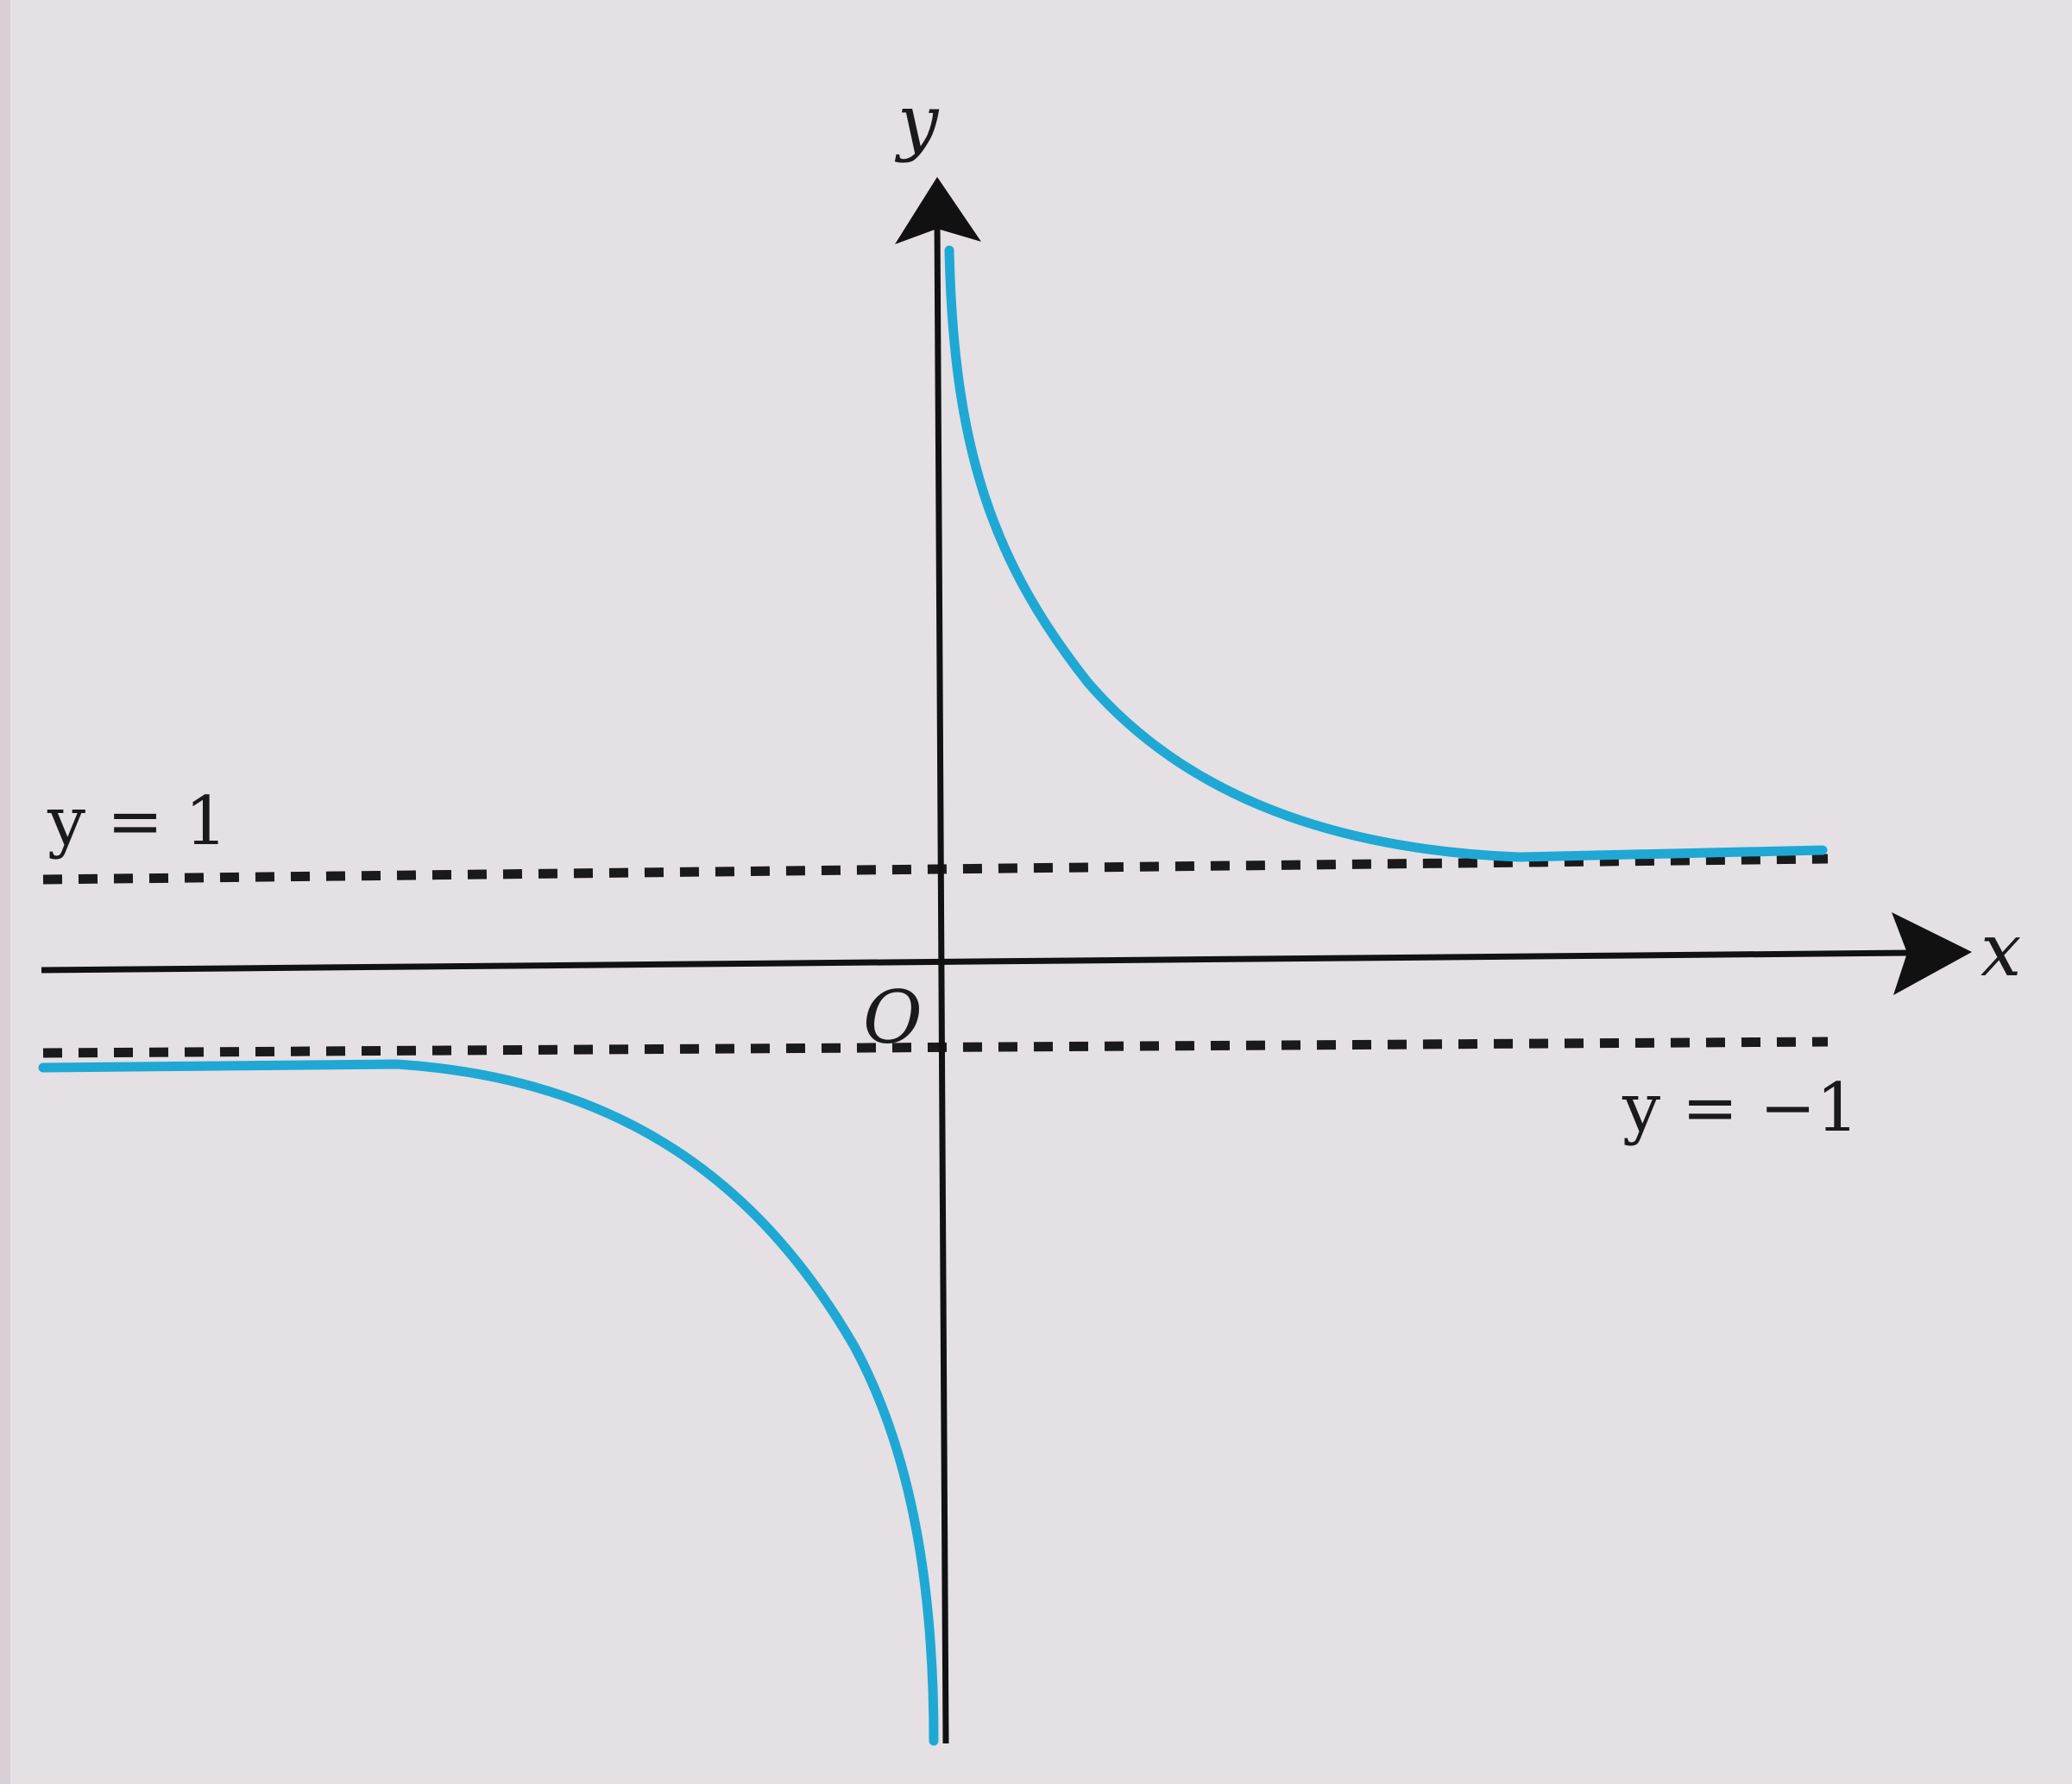 The width and height of the screenshot is (2072, 1784). What do you see at coordinates (893, 1017) in the screenshot?
I see `origin-label: O` at bounding box center [893, 1017].